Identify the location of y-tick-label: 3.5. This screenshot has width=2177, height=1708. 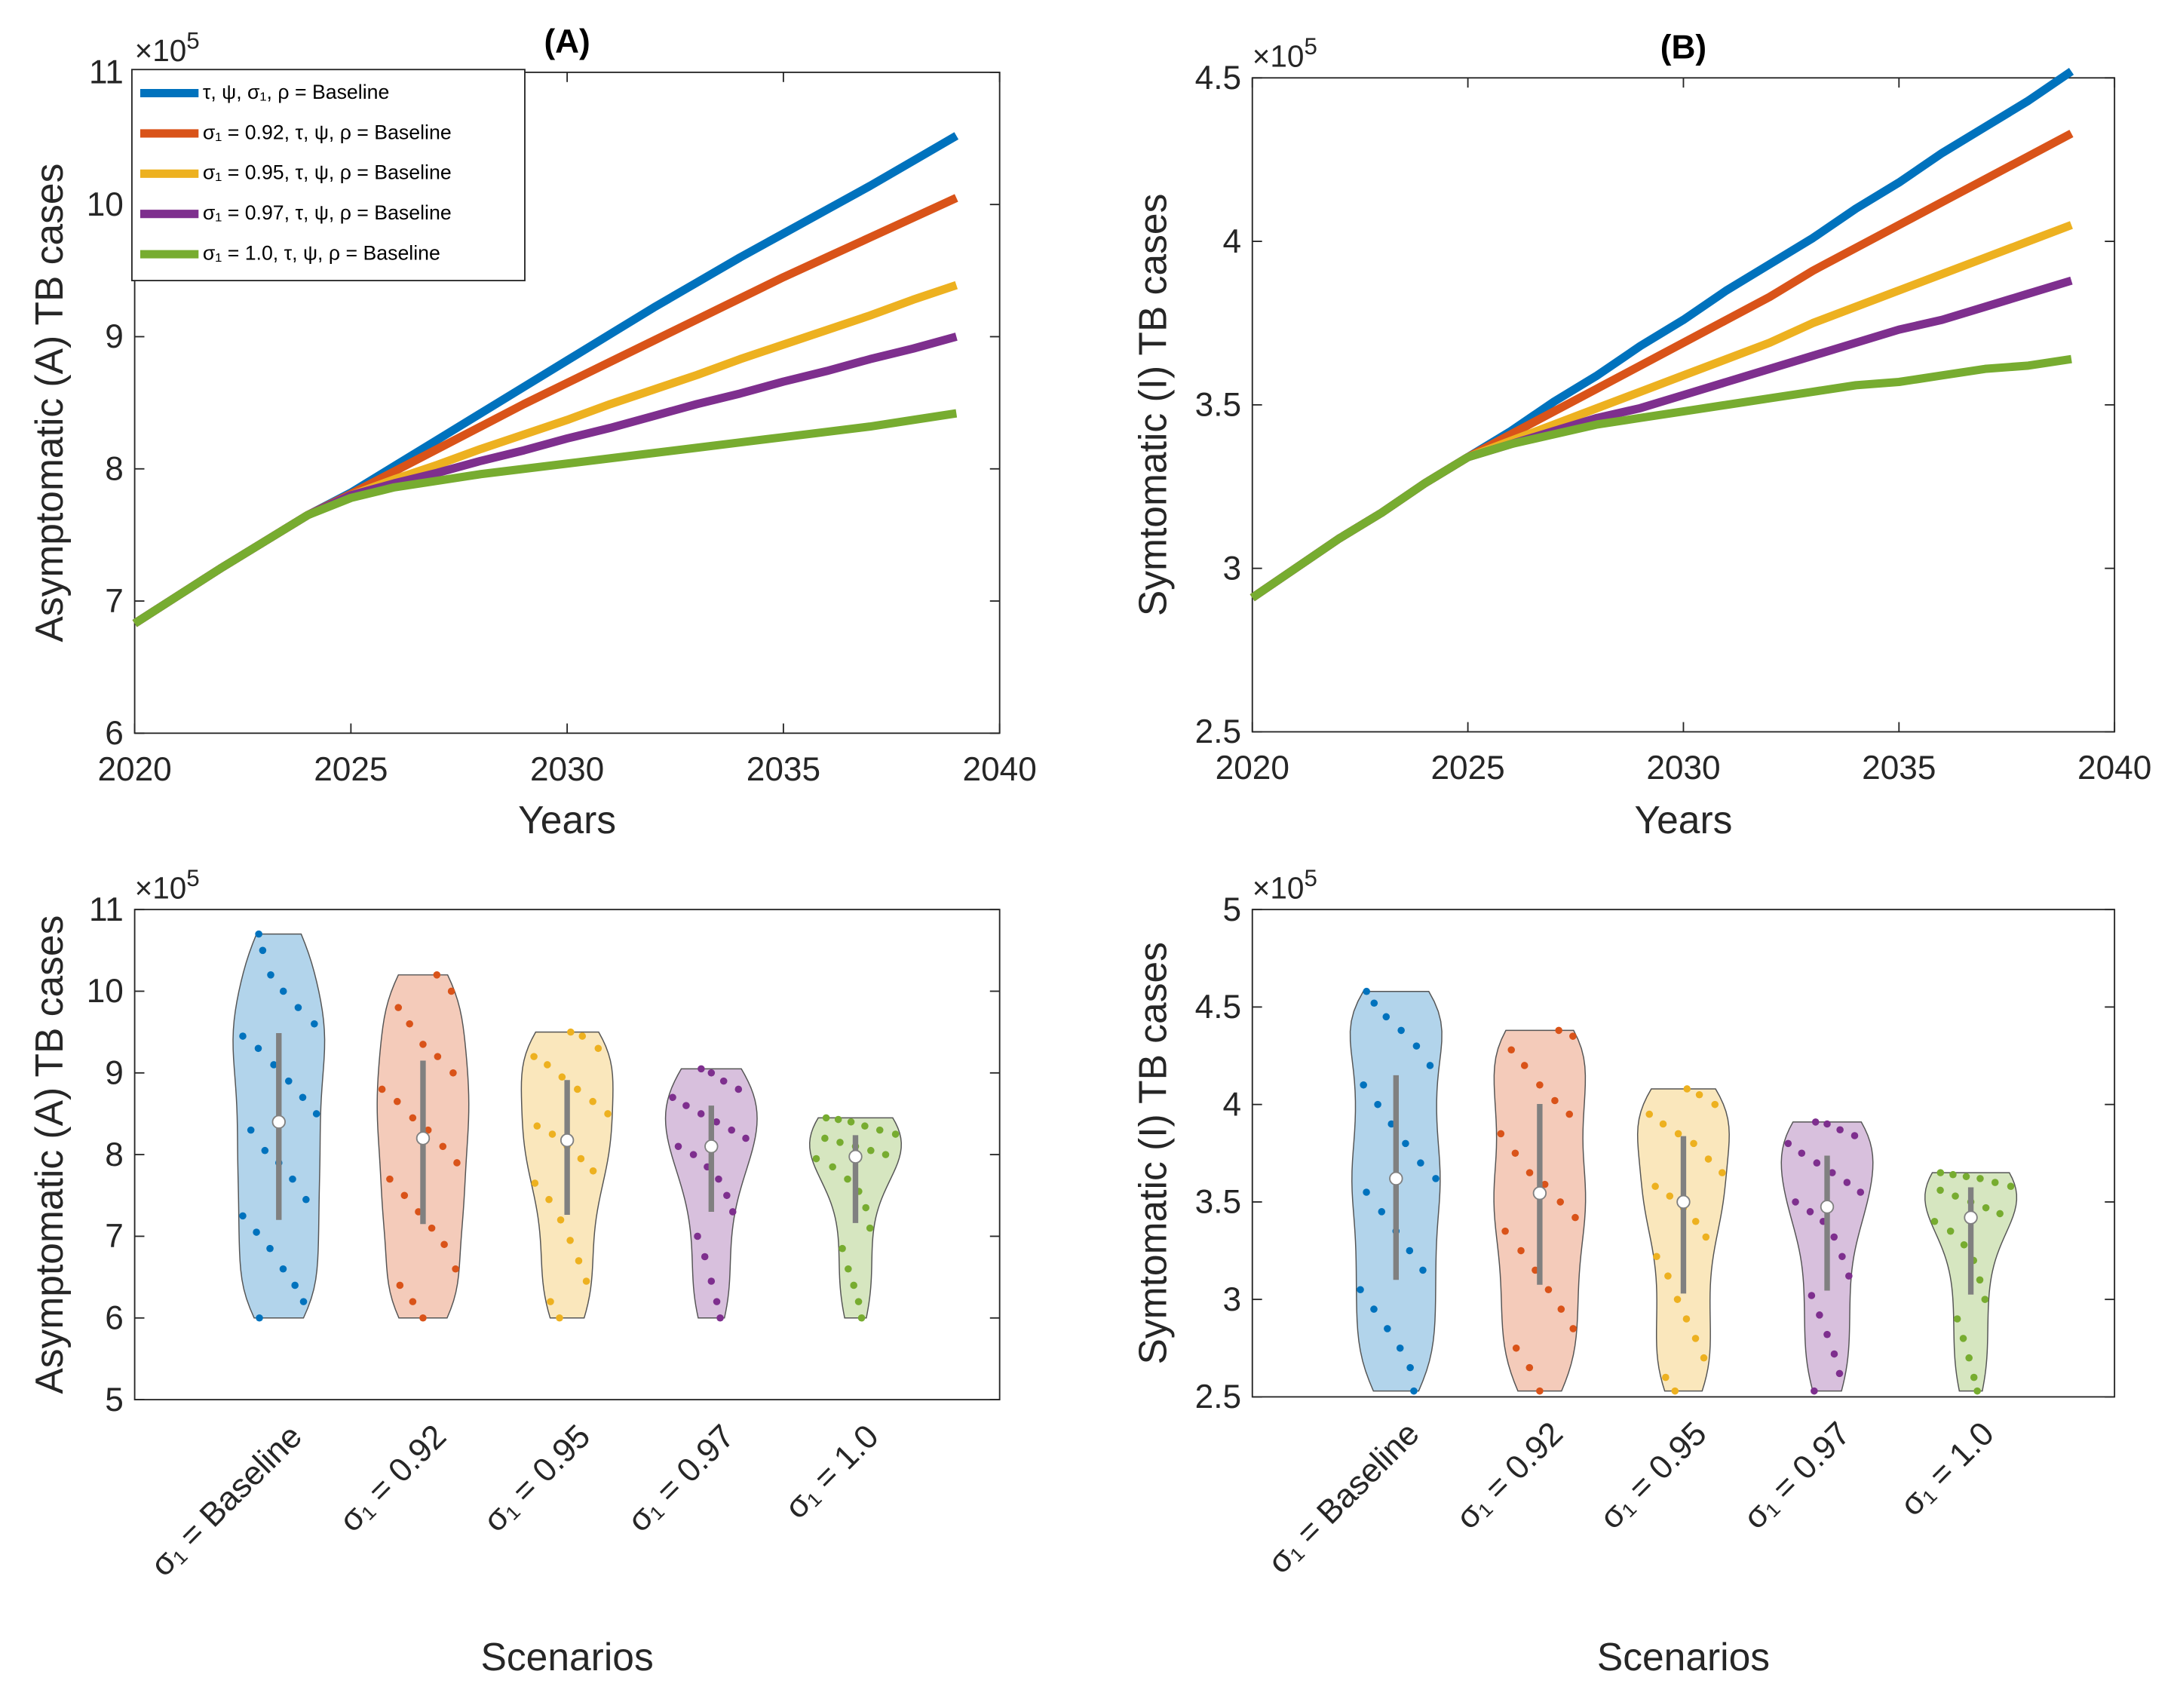
(1218, 406).